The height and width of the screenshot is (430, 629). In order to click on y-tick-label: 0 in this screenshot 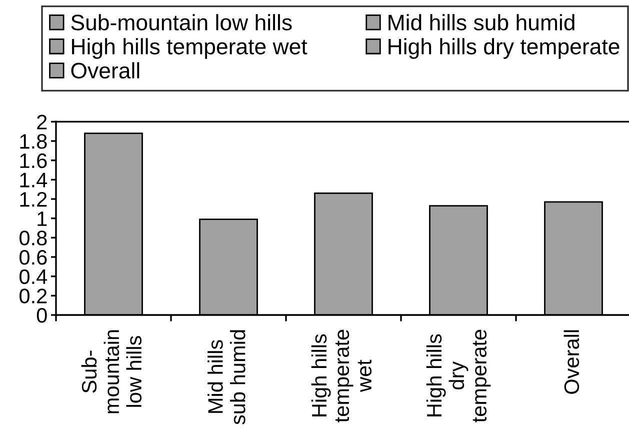, I will do `click(41, 315)`.